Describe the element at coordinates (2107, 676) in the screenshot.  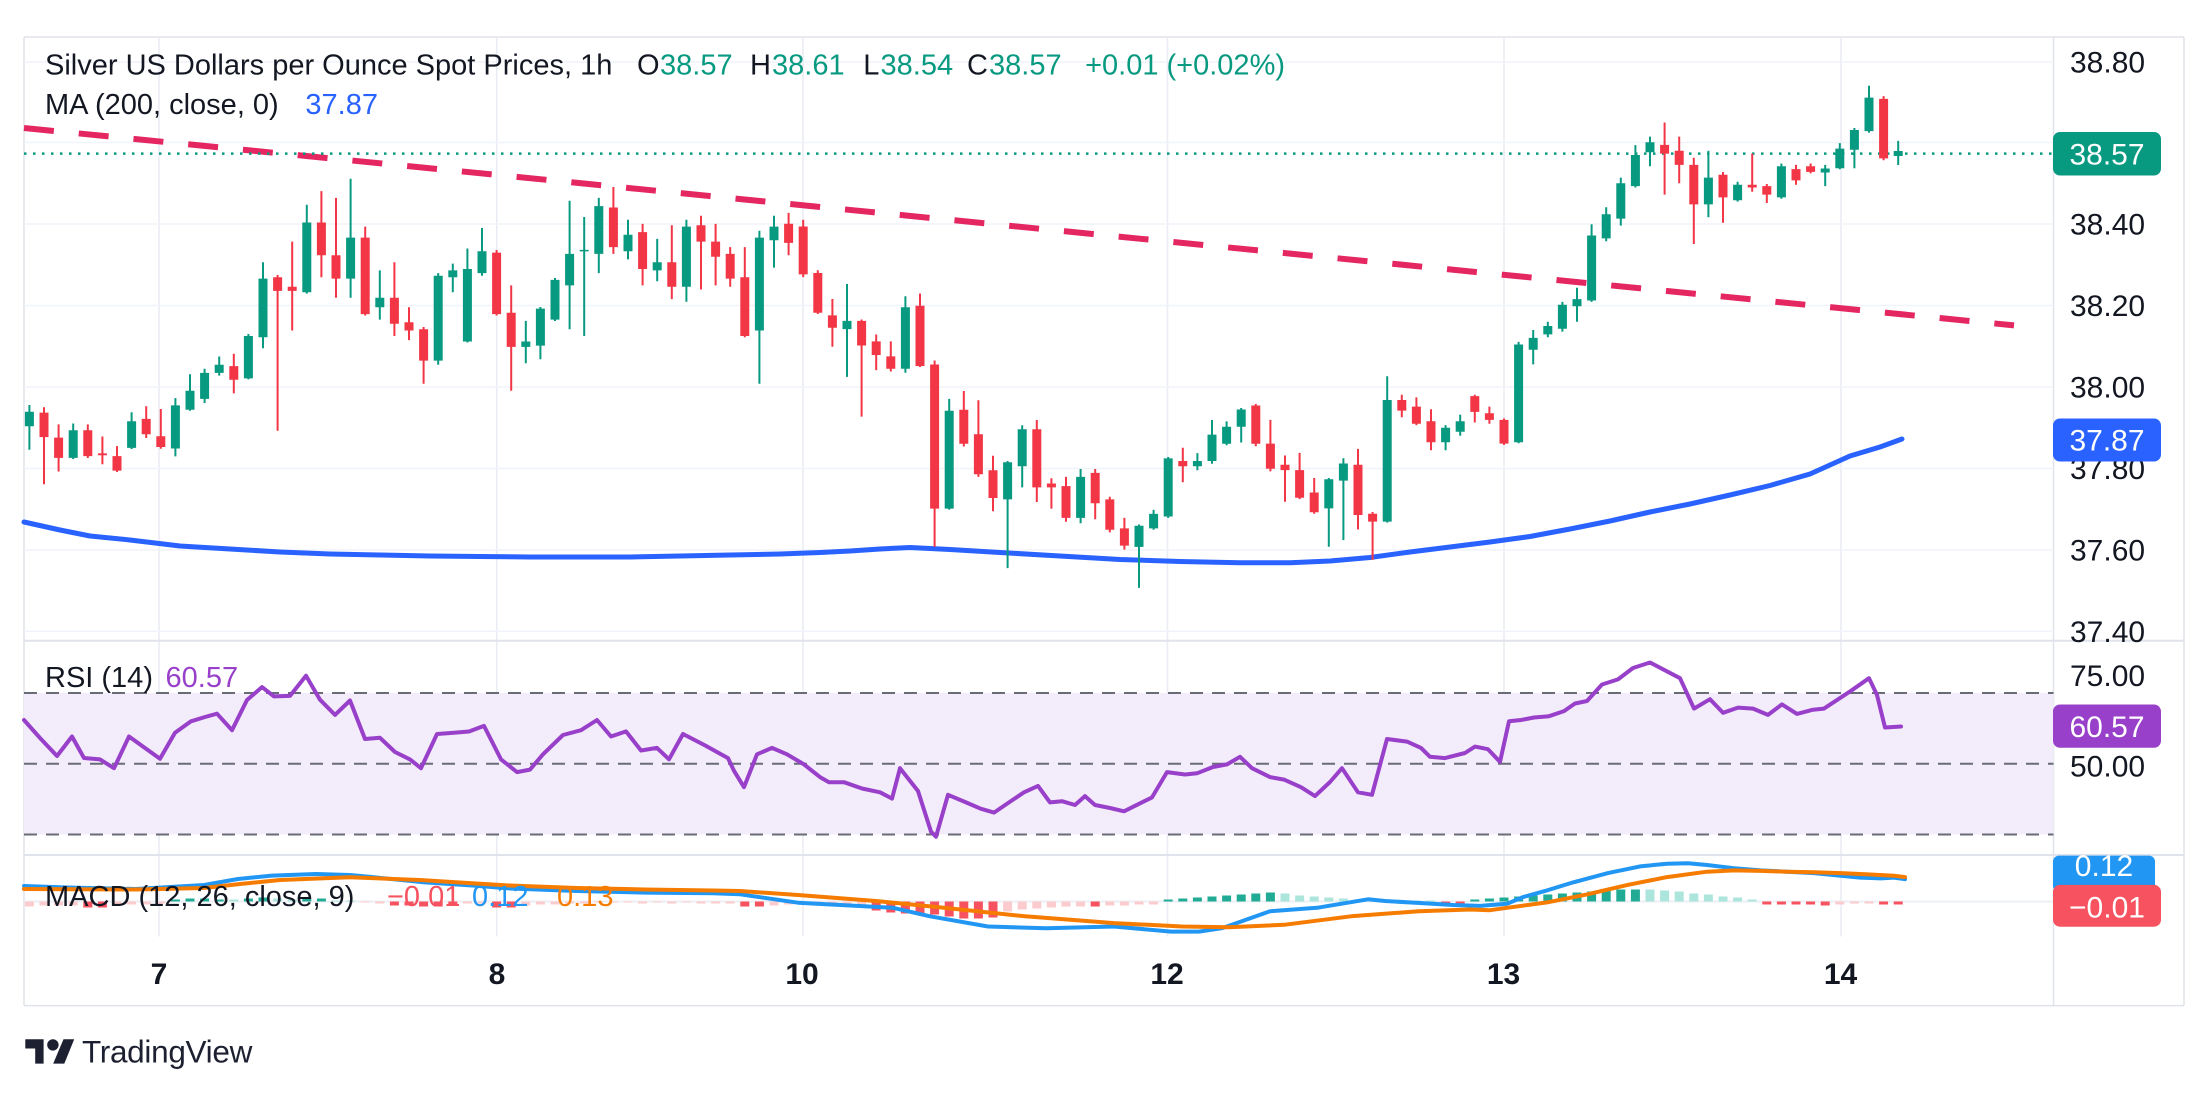
I see `svg-text: 75.00` at that location.